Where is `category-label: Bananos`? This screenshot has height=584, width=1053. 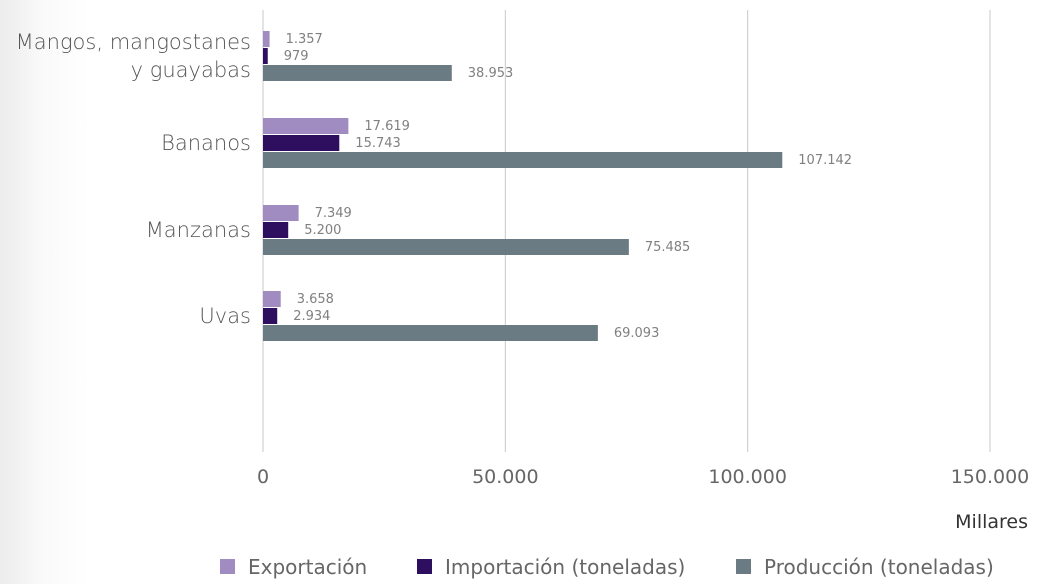
category-label: Bananos is located at coordinates (206, 143).